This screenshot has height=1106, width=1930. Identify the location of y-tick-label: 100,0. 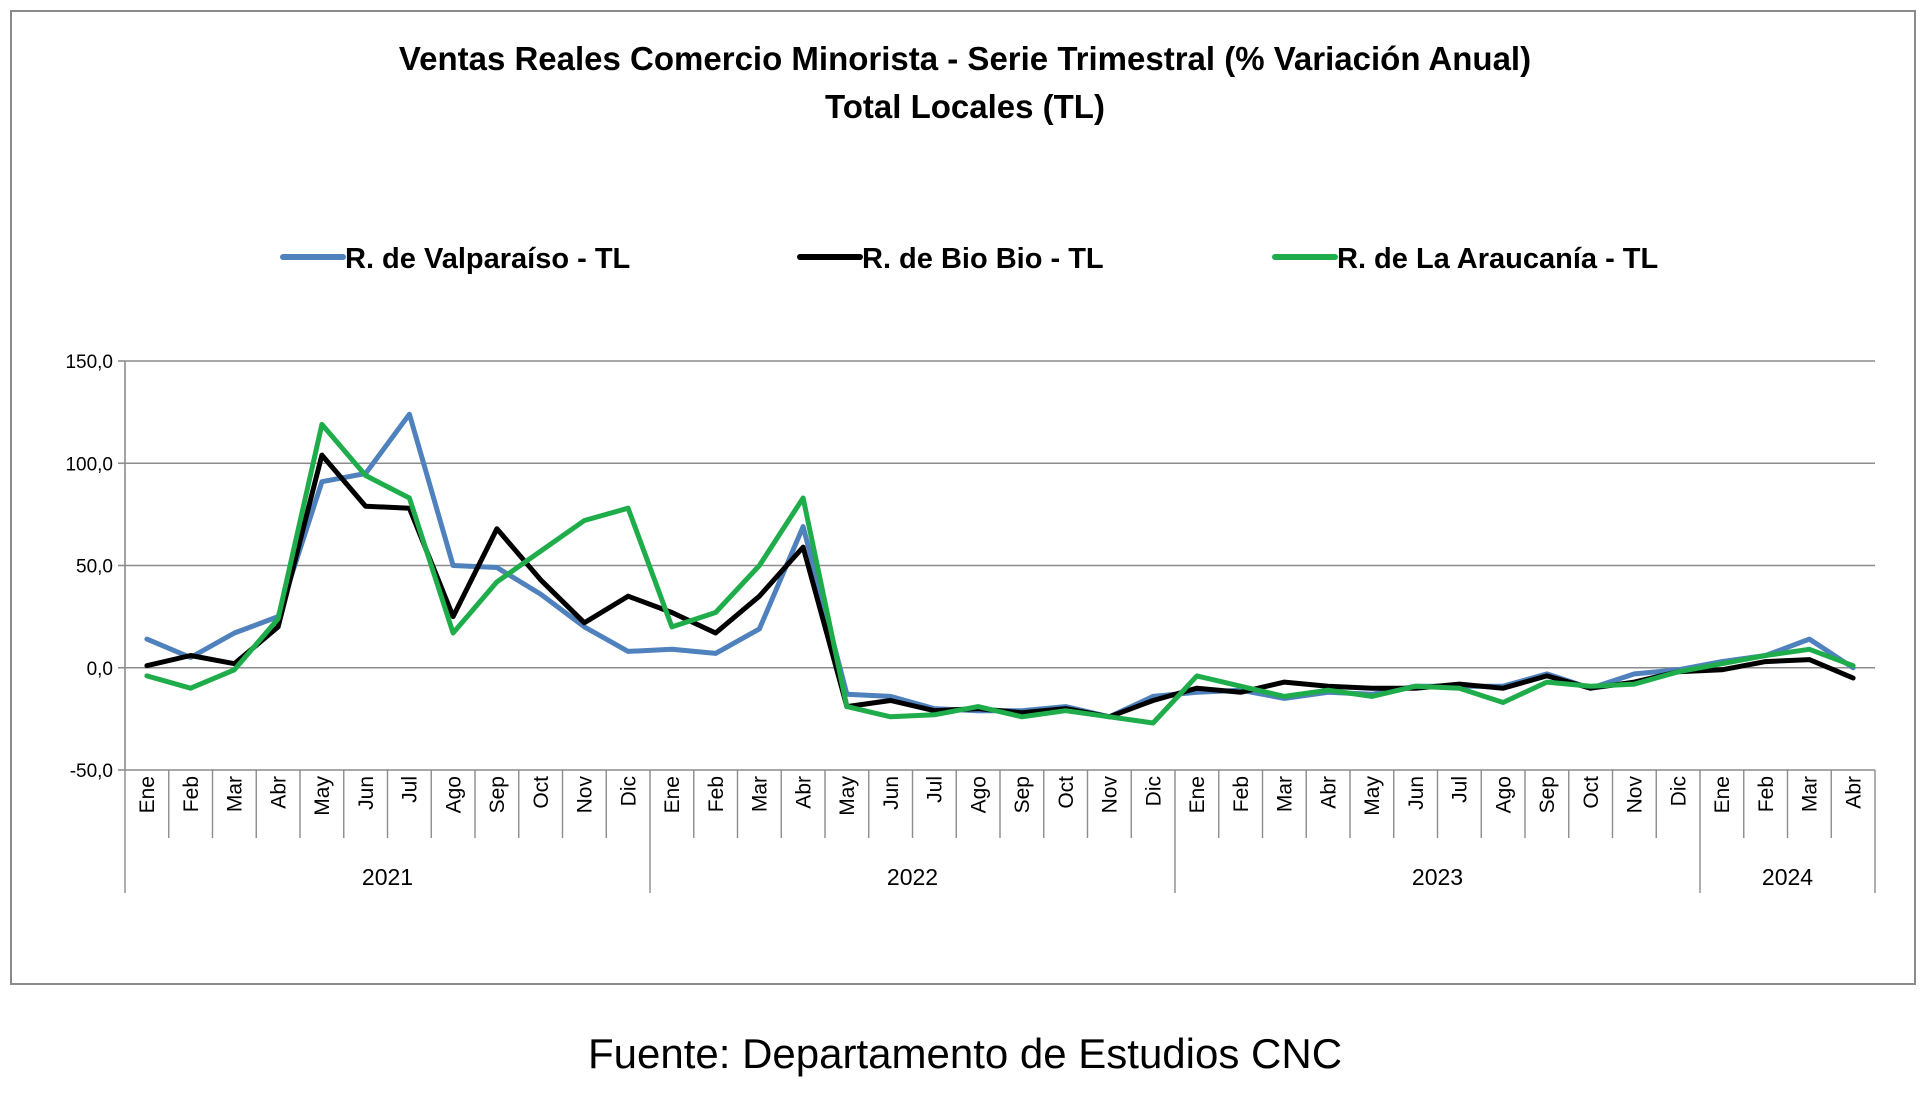
(89, 464).